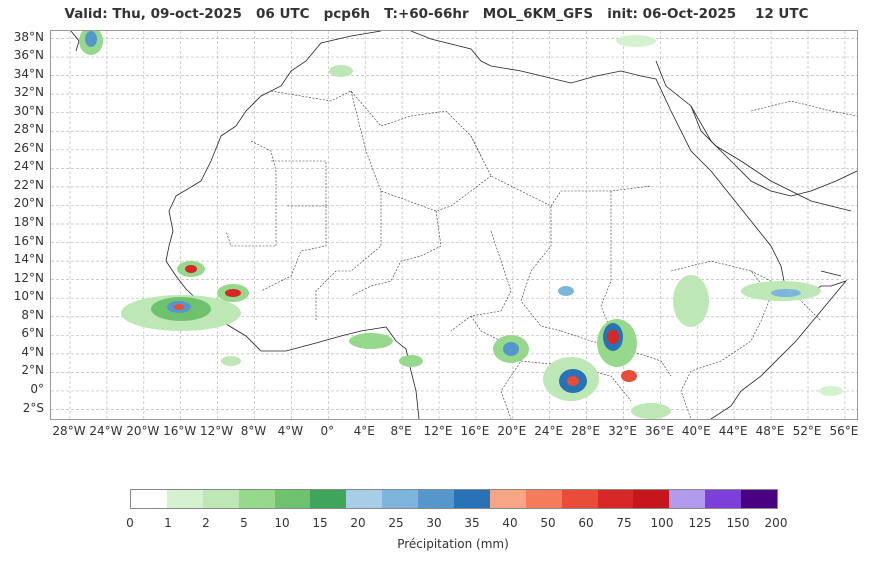  Describe the element at coordinates (28, 203) in the screenshot. I see `lat-label: 20°N` at that location.